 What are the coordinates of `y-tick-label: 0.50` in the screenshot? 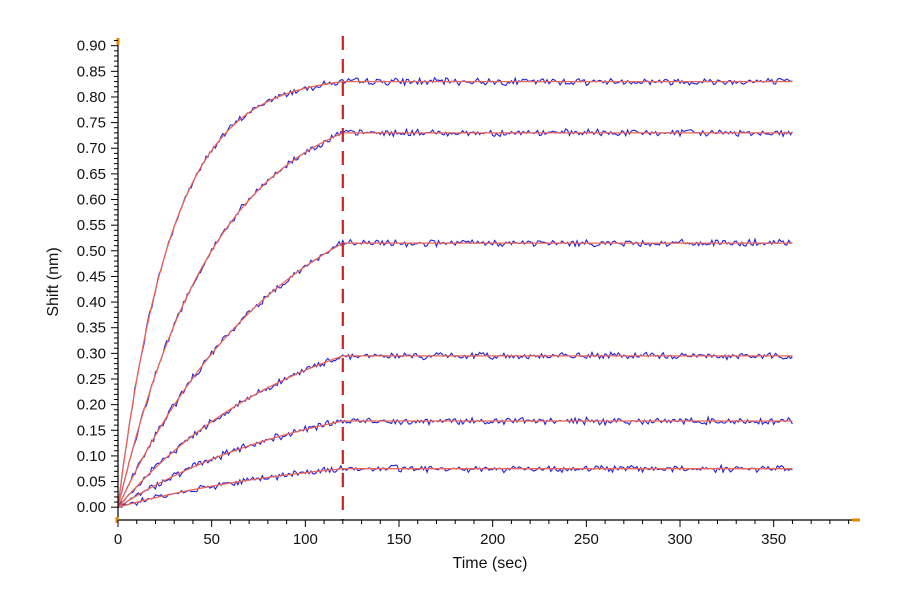 It's located at (91, 251).